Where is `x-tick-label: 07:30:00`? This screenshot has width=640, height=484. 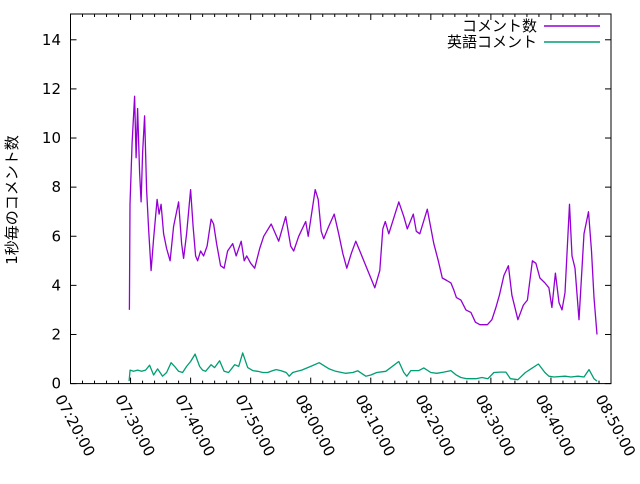 x-tick-label: 07:30:00 is located at coordinates (135, 426).